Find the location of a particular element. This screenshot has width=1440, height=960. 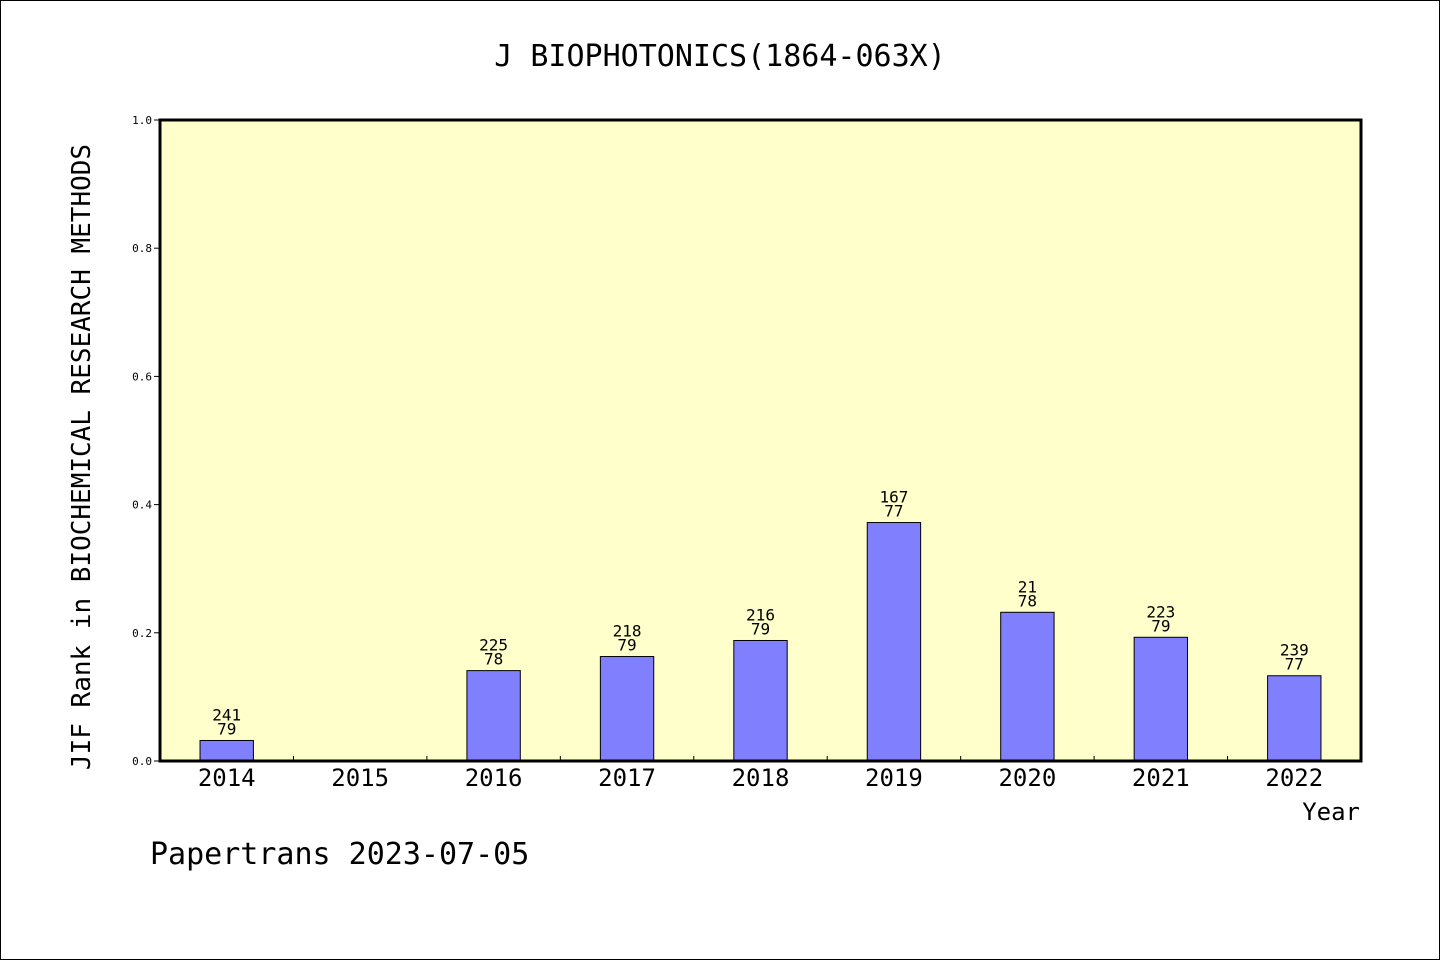

bar-label-rank: 218 is located at coordinates (627, 631).